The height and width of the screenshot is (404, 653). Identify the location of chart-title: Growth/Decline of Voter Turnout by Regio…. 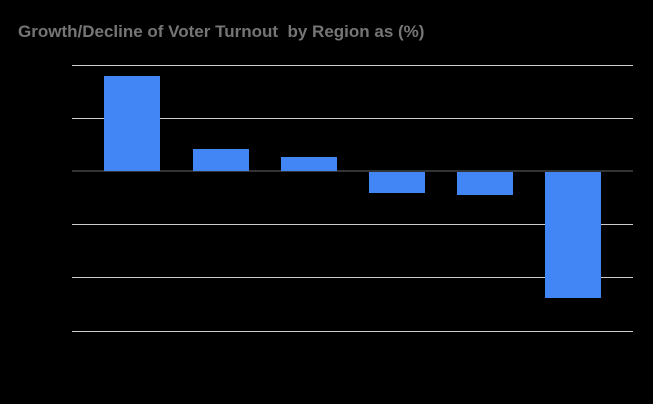
(221, 31).